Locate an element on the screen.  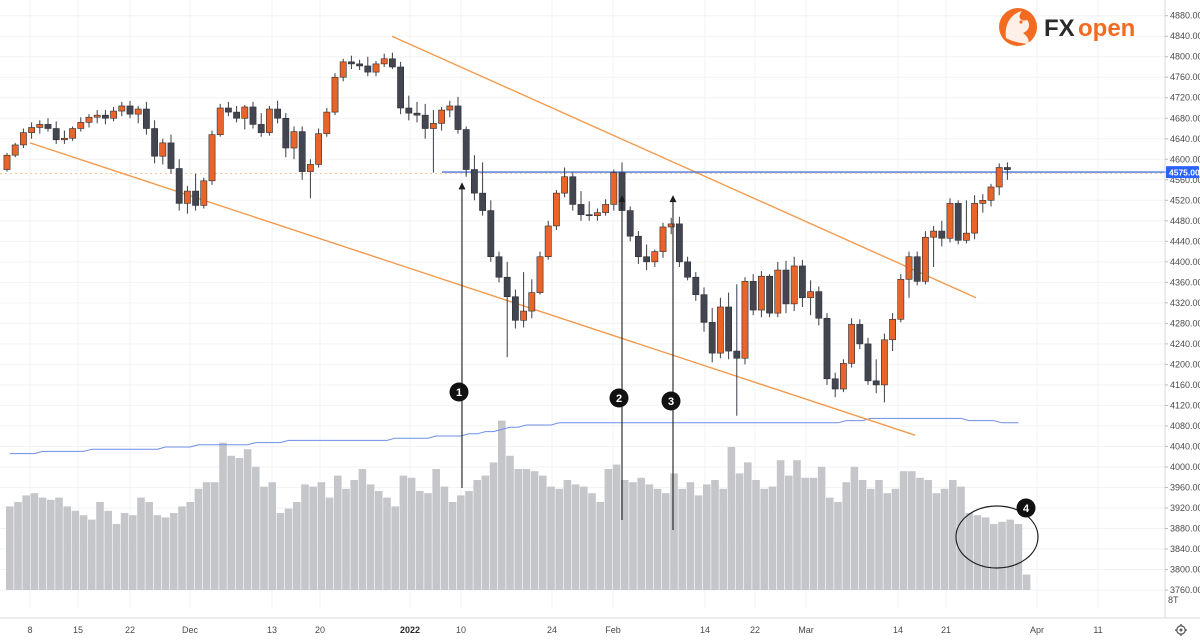
price-tick-label: 4800.00 is located at coordinates (1185, 57).